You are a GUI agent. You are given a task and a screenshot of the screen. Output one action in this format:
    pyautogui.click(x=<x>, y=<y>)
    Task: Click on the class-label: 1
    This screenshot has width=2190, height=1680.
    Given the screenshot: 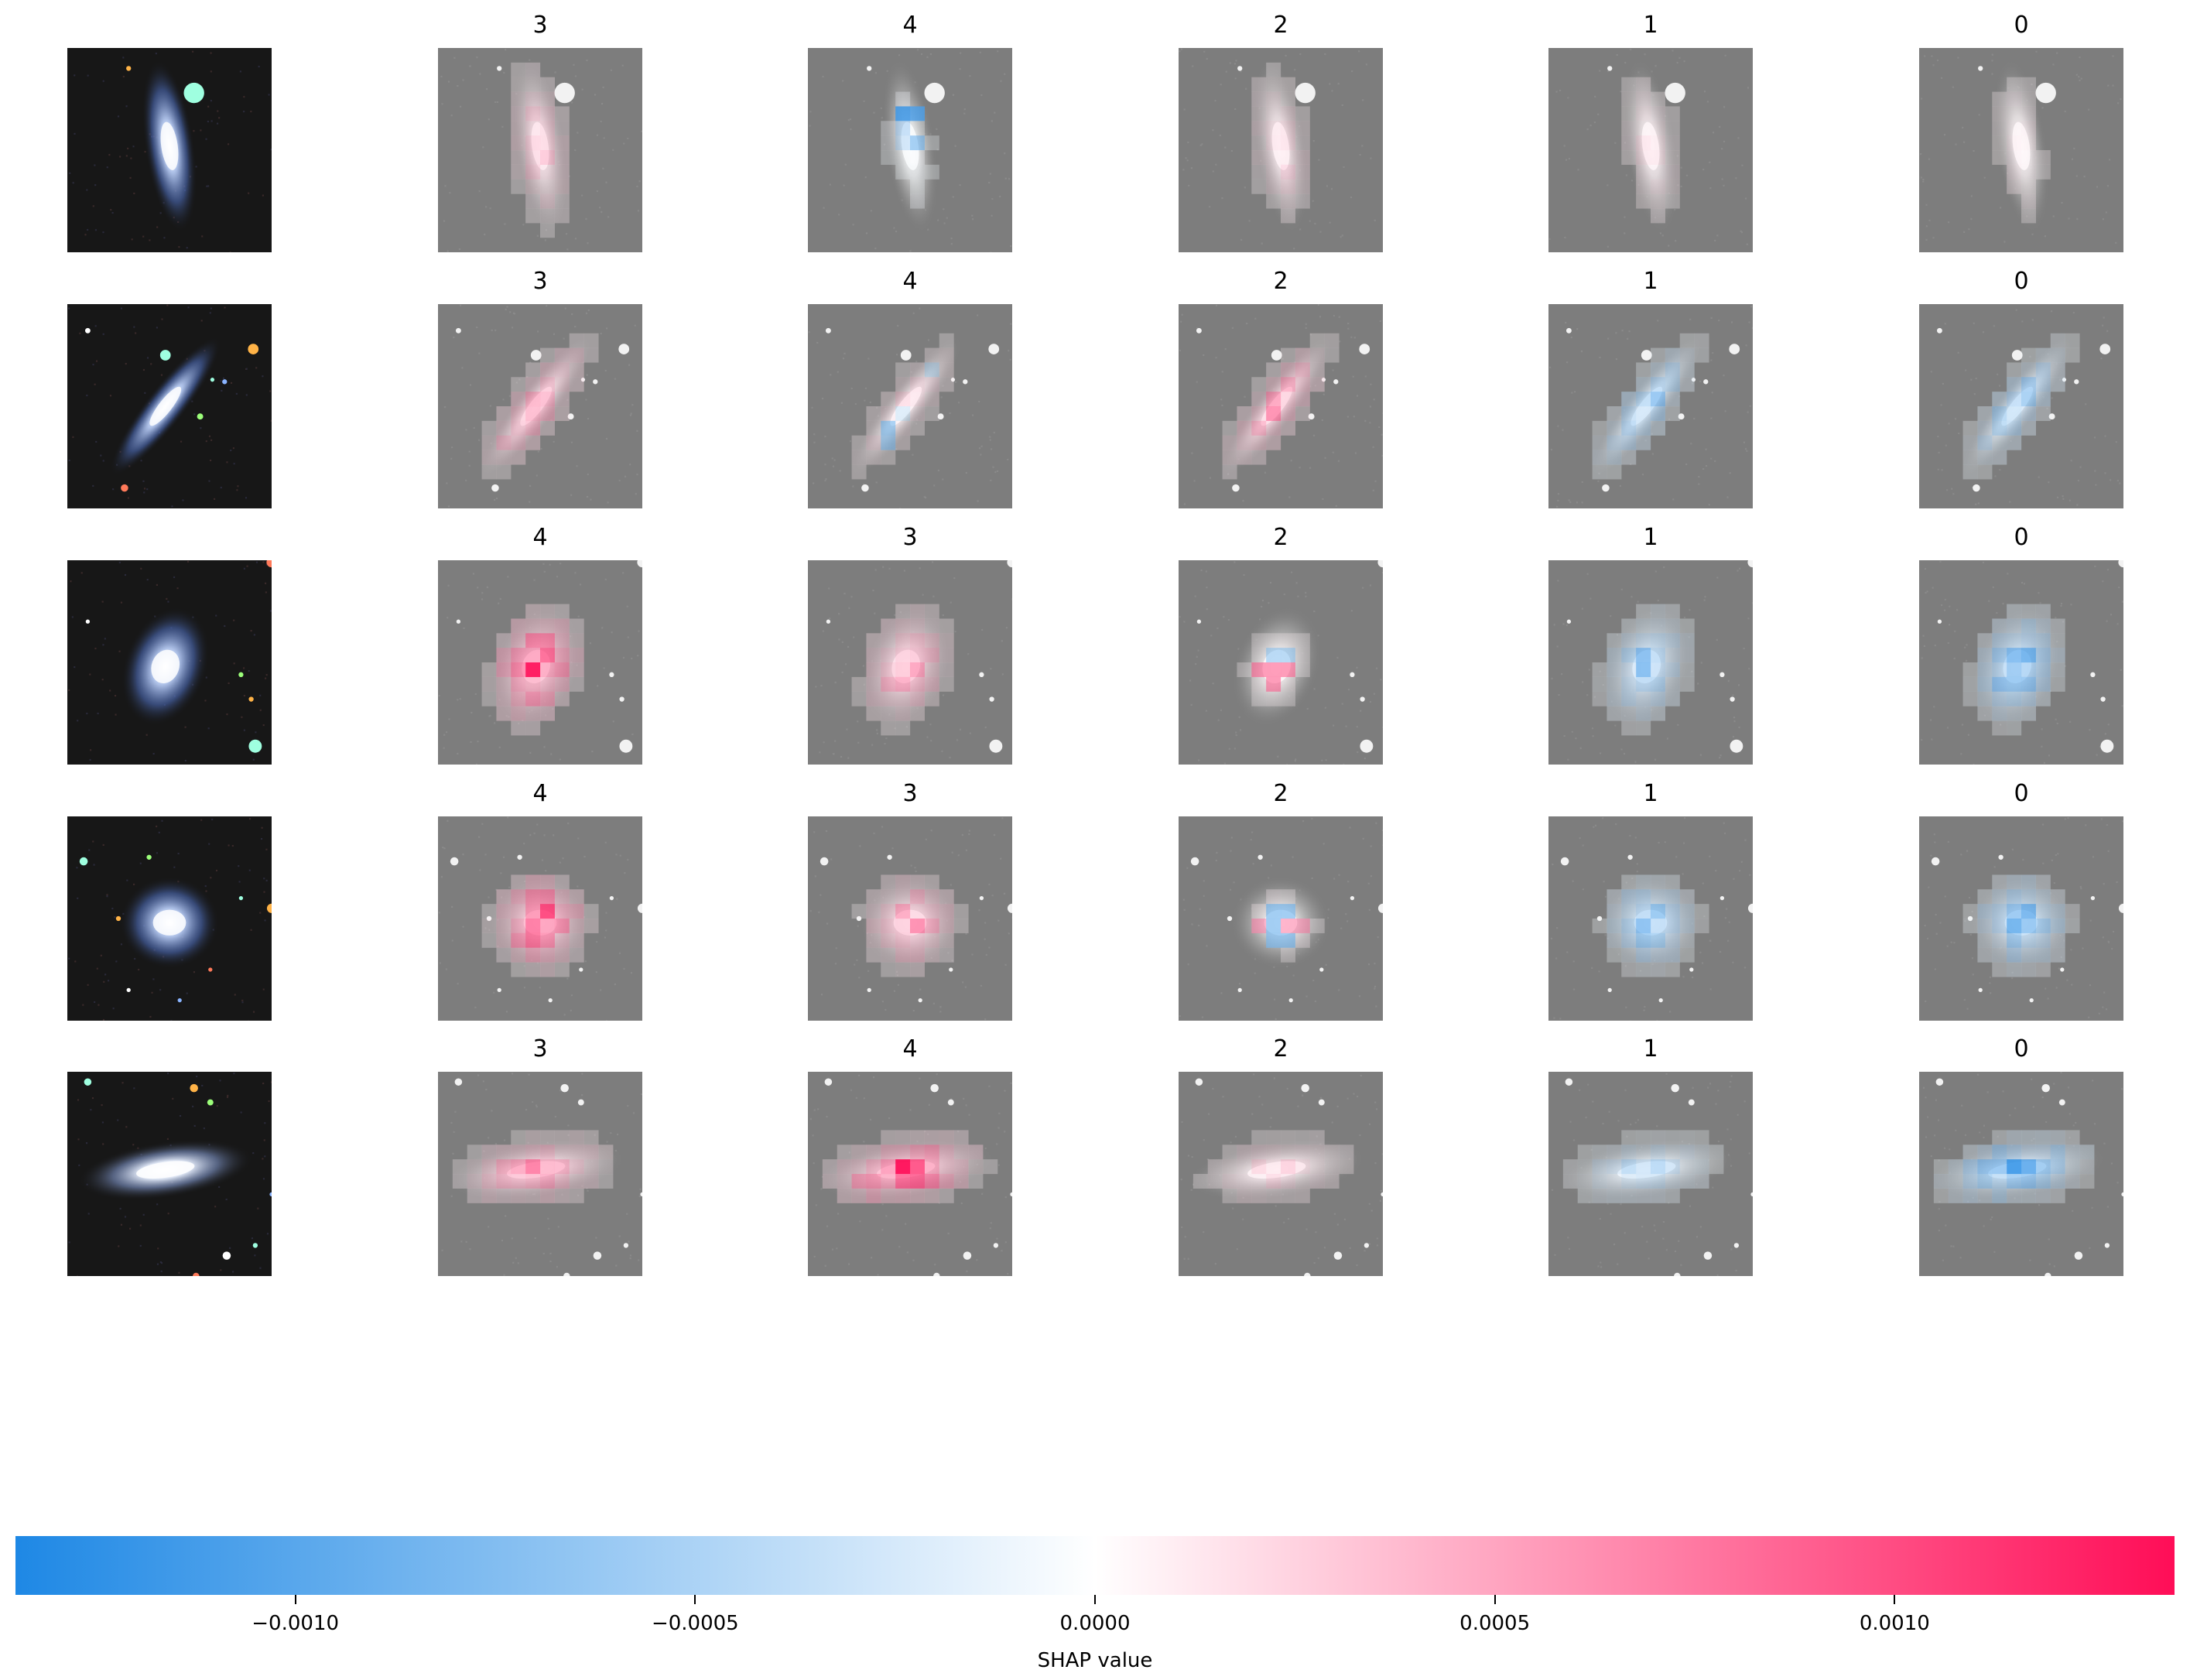 What is the action you would take?
    pyautogui.click(x=1650, y=282)
    